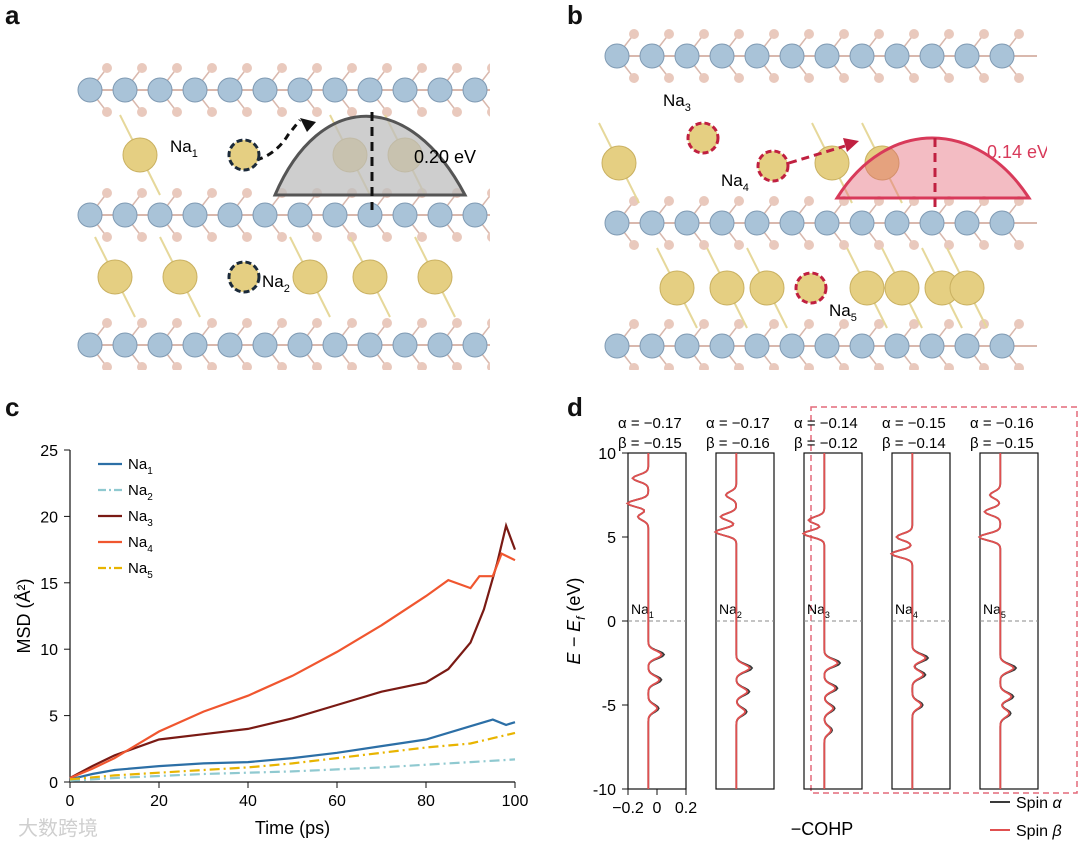 This screenshot has width=1080, height=847. I want to click on y-axis-label: E − Ef (eV), so click(576, 621).